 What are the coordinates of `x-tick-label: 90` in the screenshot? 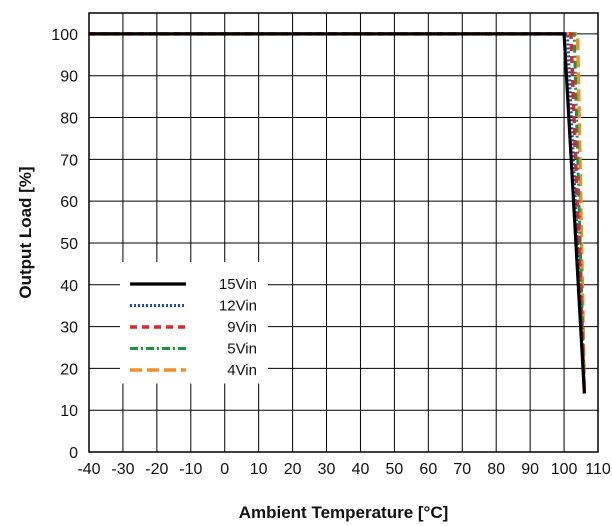 It's located at (530, 469).